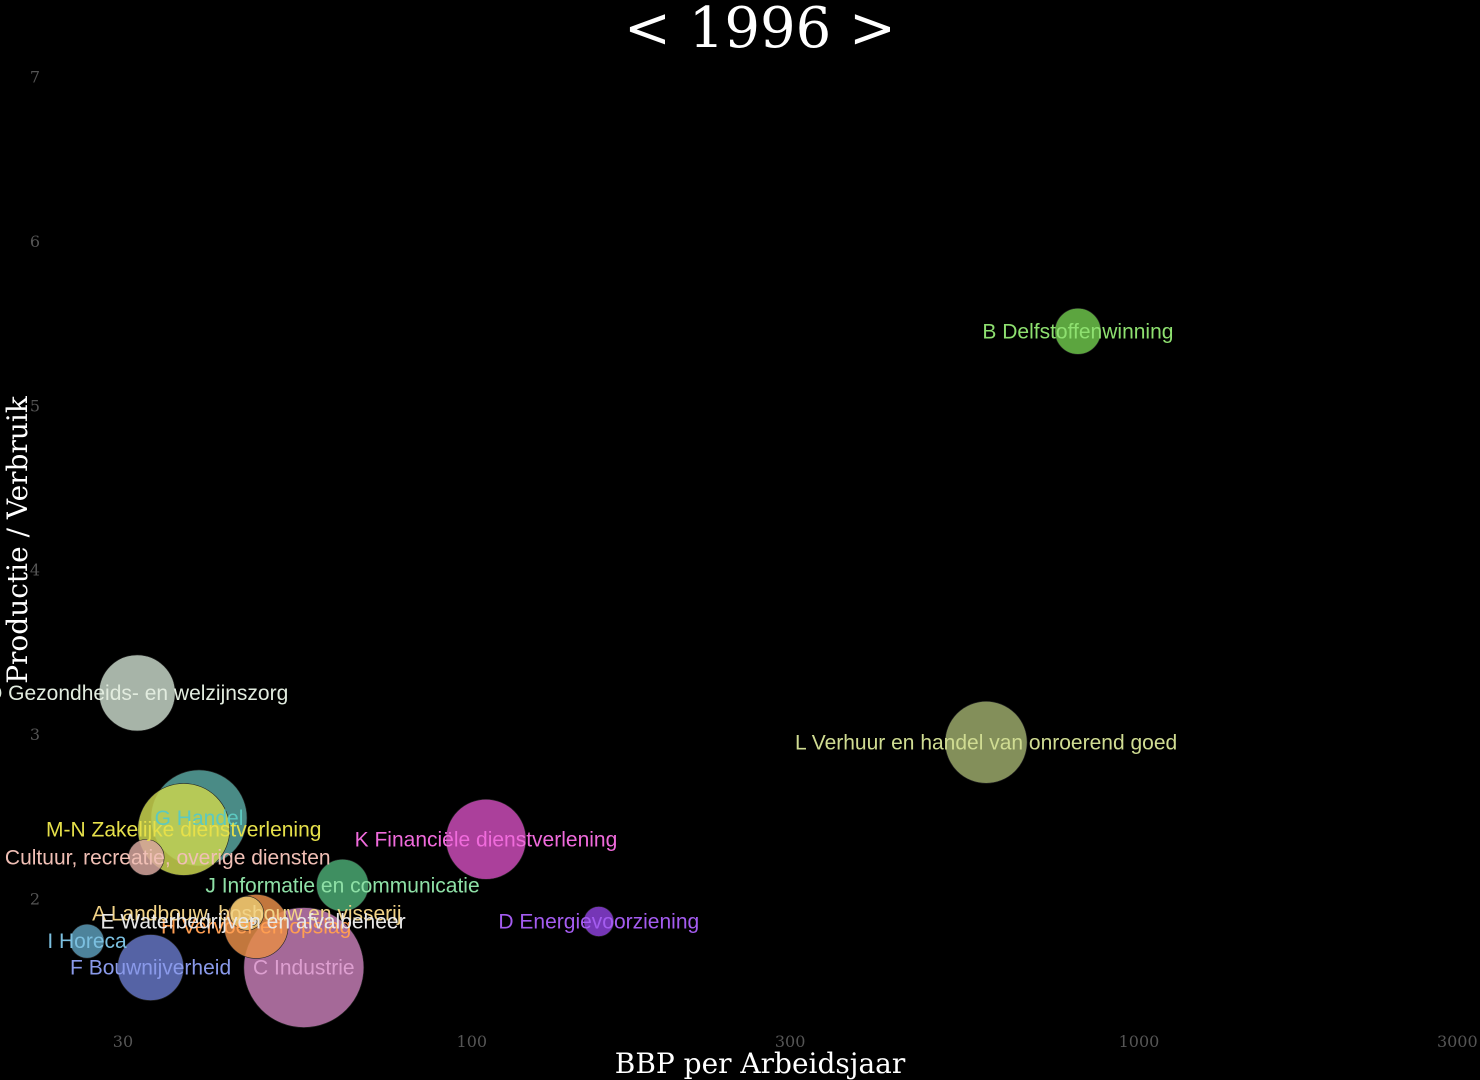 This screenshot has height=1080, width=1480. I want to click on y-tick-label: 2, so click(35, 898).